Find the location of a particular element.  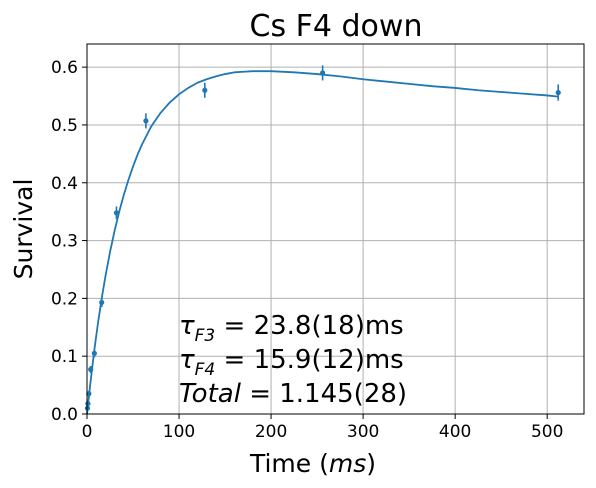

annotation-total: Total = 1.145(28) is located at coordinates (293, 394).